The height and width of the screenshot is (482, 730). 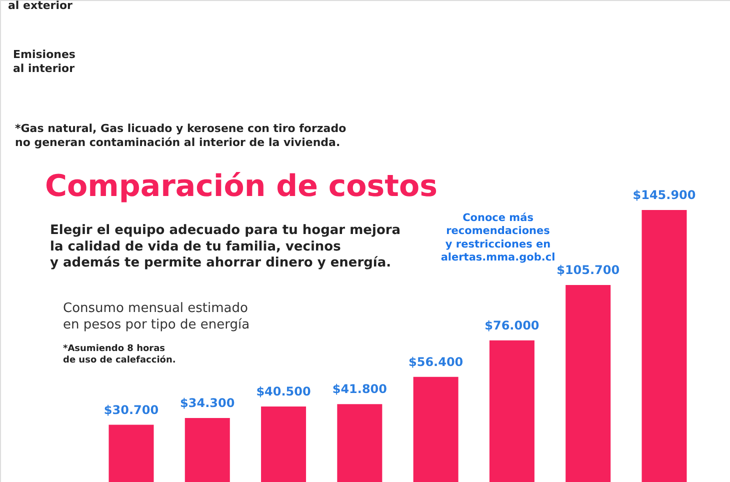 I want to click on data-label: $56.400, so click(x=436, y=361).